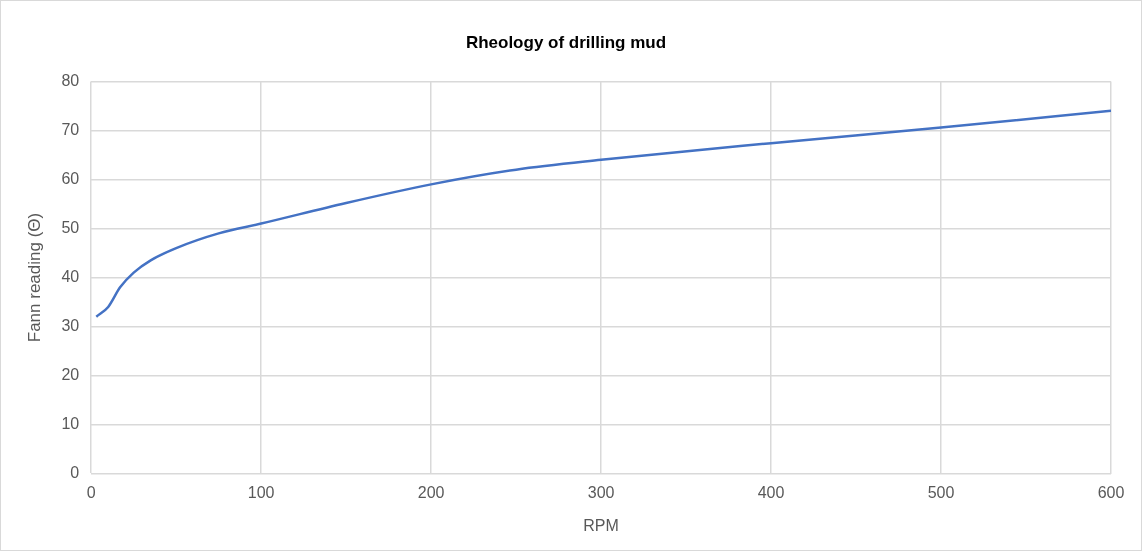 The image size is (1142, 551). What do you see at coordinates (941, 492) in the screenshot?
I see `x-tick-label: 500` at bounding box center [941, 492].